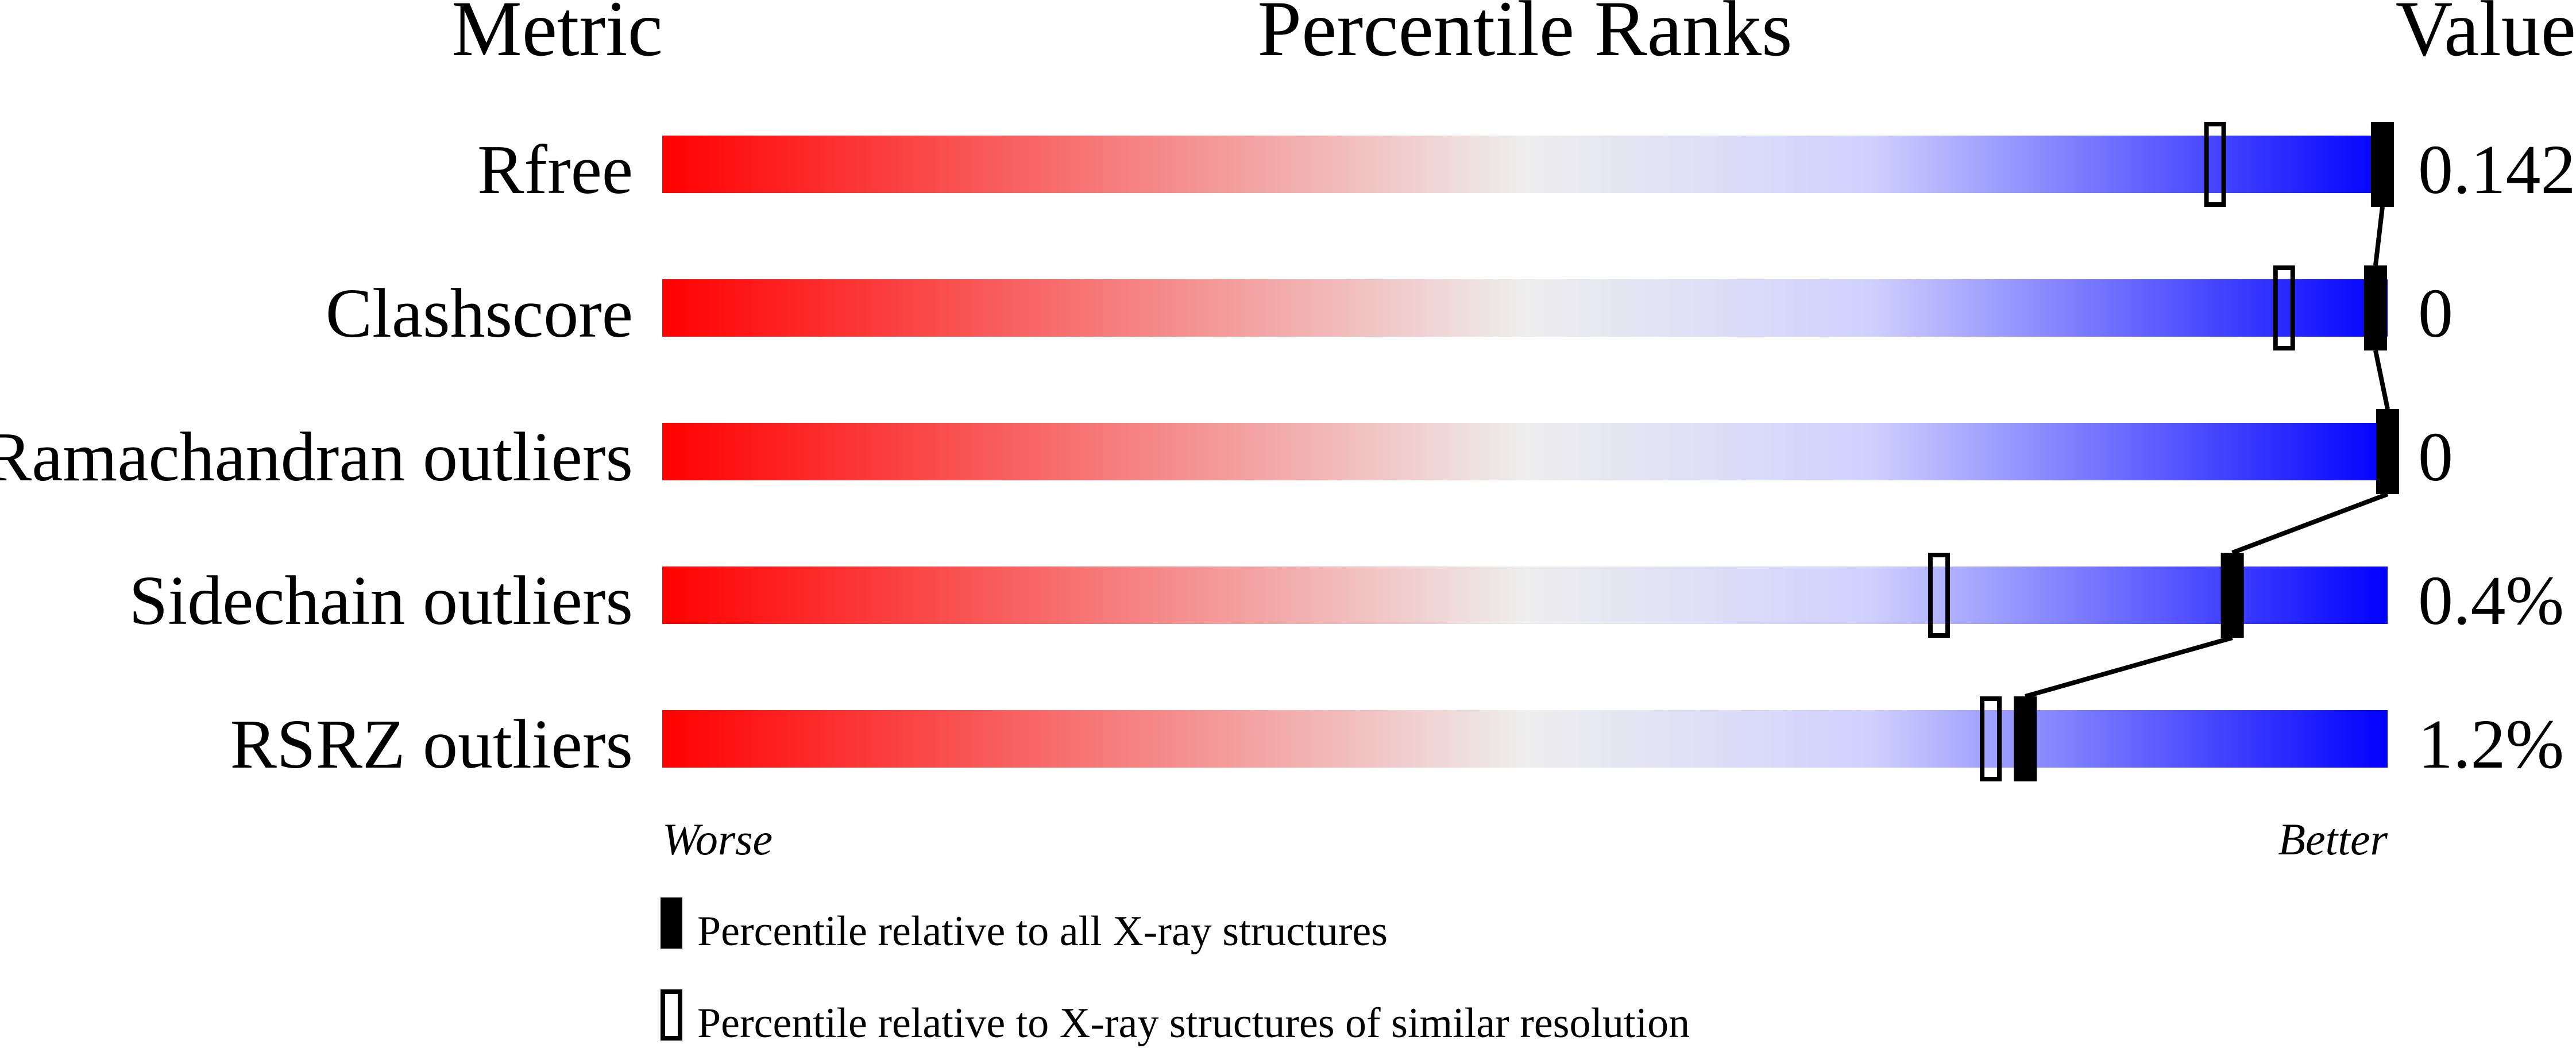 The image size is (2576, 1048). I want to click on metric-label: Clashscore, so click(479, 313).